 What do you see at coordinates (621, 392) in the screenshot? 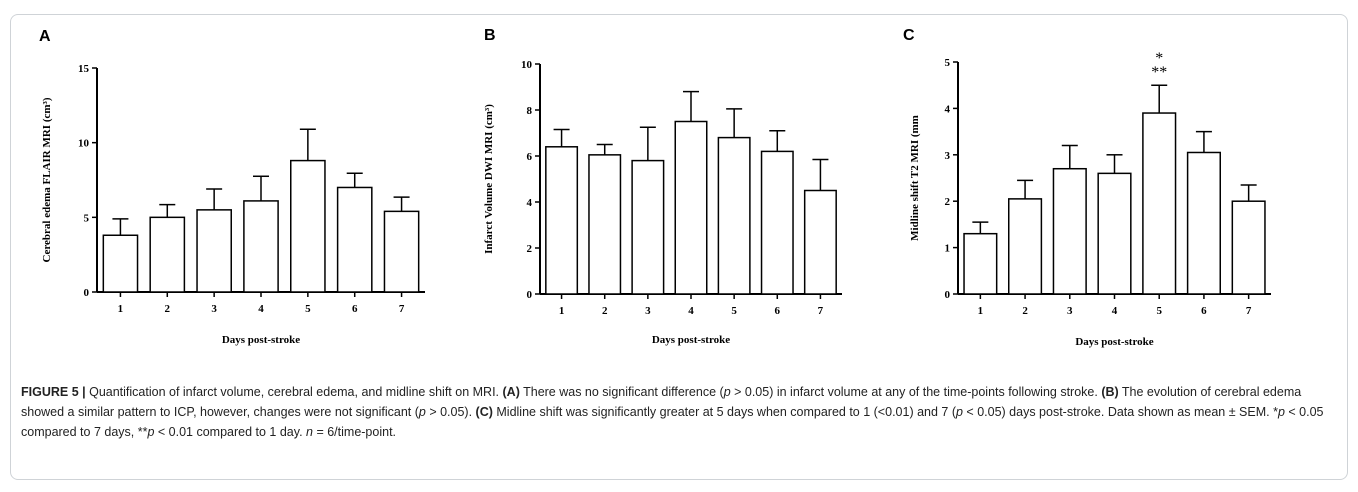
I see `caption-segment: There was no significant difference (` at bounding box center [621, 392].